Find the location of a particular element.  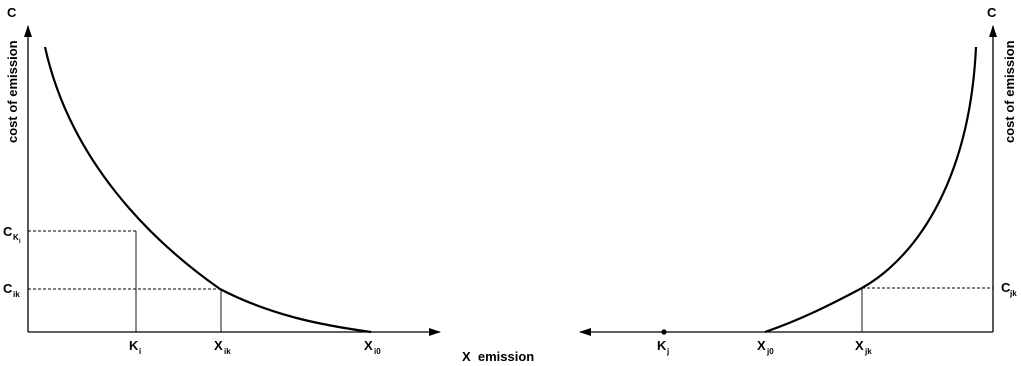

right-xj0-label: X j0 is located at coordinates (765, 347).